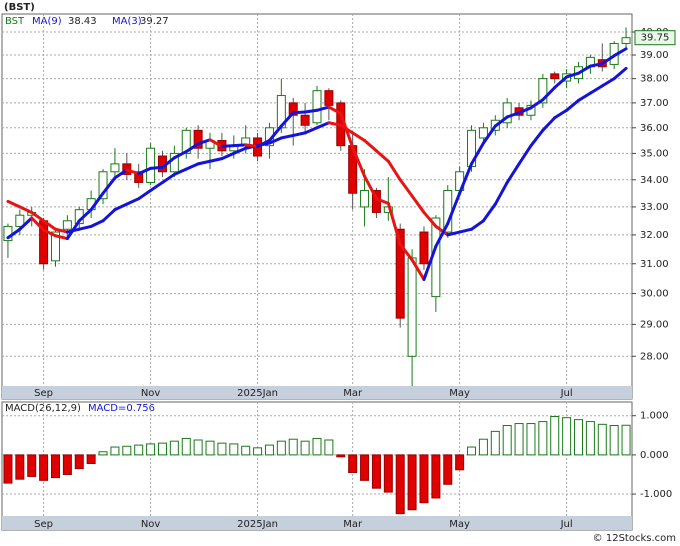 This screenshot has width=680, height=546. What do you see at coordinates (566, 524) in the screenshot?
I see `x-tick-label: Jul` at bounding box center [566, 524].